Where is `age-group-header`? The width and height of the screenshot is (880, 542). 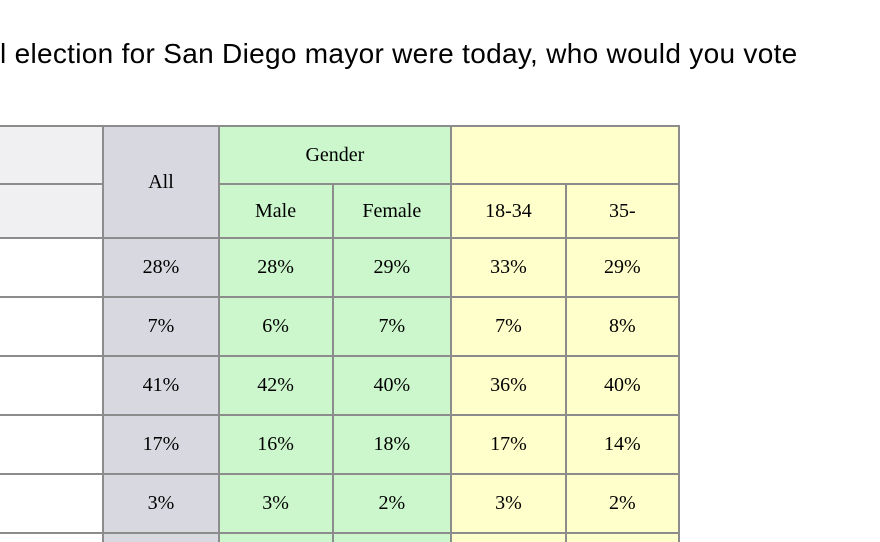 age-group-header is located at coordinates (565, 155).